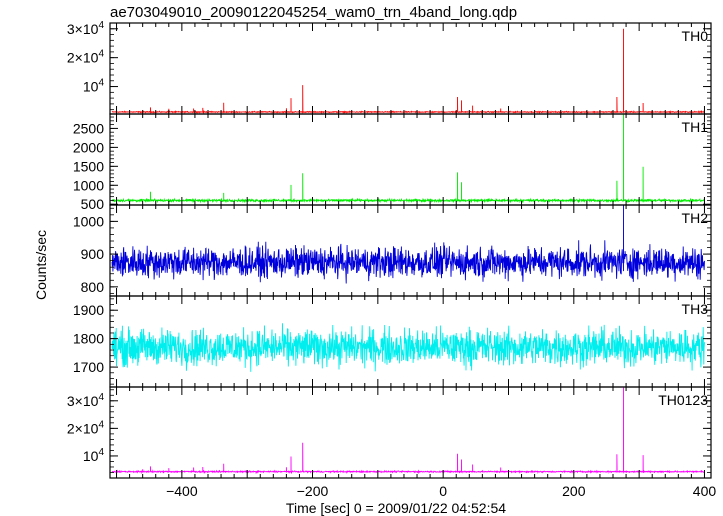  Describe the element at coordinates (408, 347) in the screenshot. I see `series-line-th3` at that location.